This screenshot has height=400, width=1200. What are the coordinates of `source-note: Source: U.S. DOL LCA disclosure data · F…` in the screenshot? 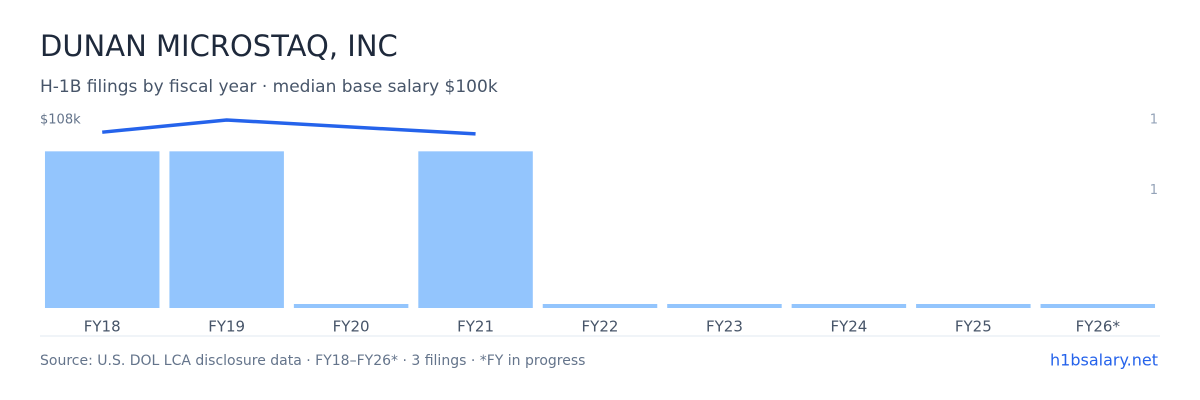 It's located at (312, 361).